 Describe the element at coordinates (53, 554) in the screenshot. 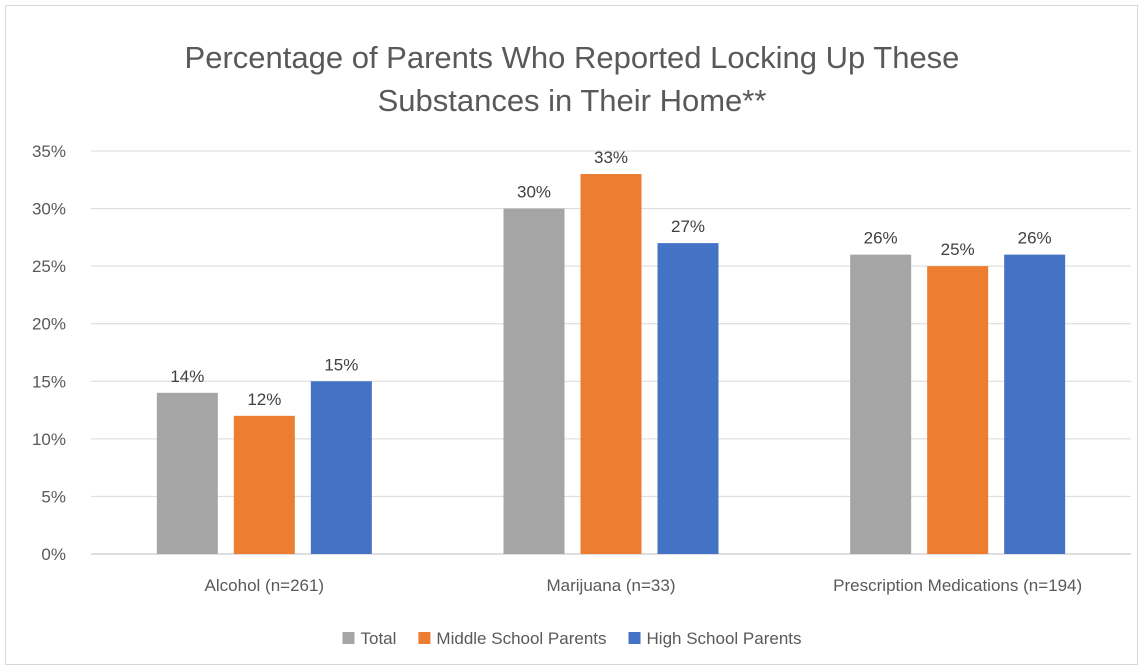

I see `y-tick-label: 0%` at that location.